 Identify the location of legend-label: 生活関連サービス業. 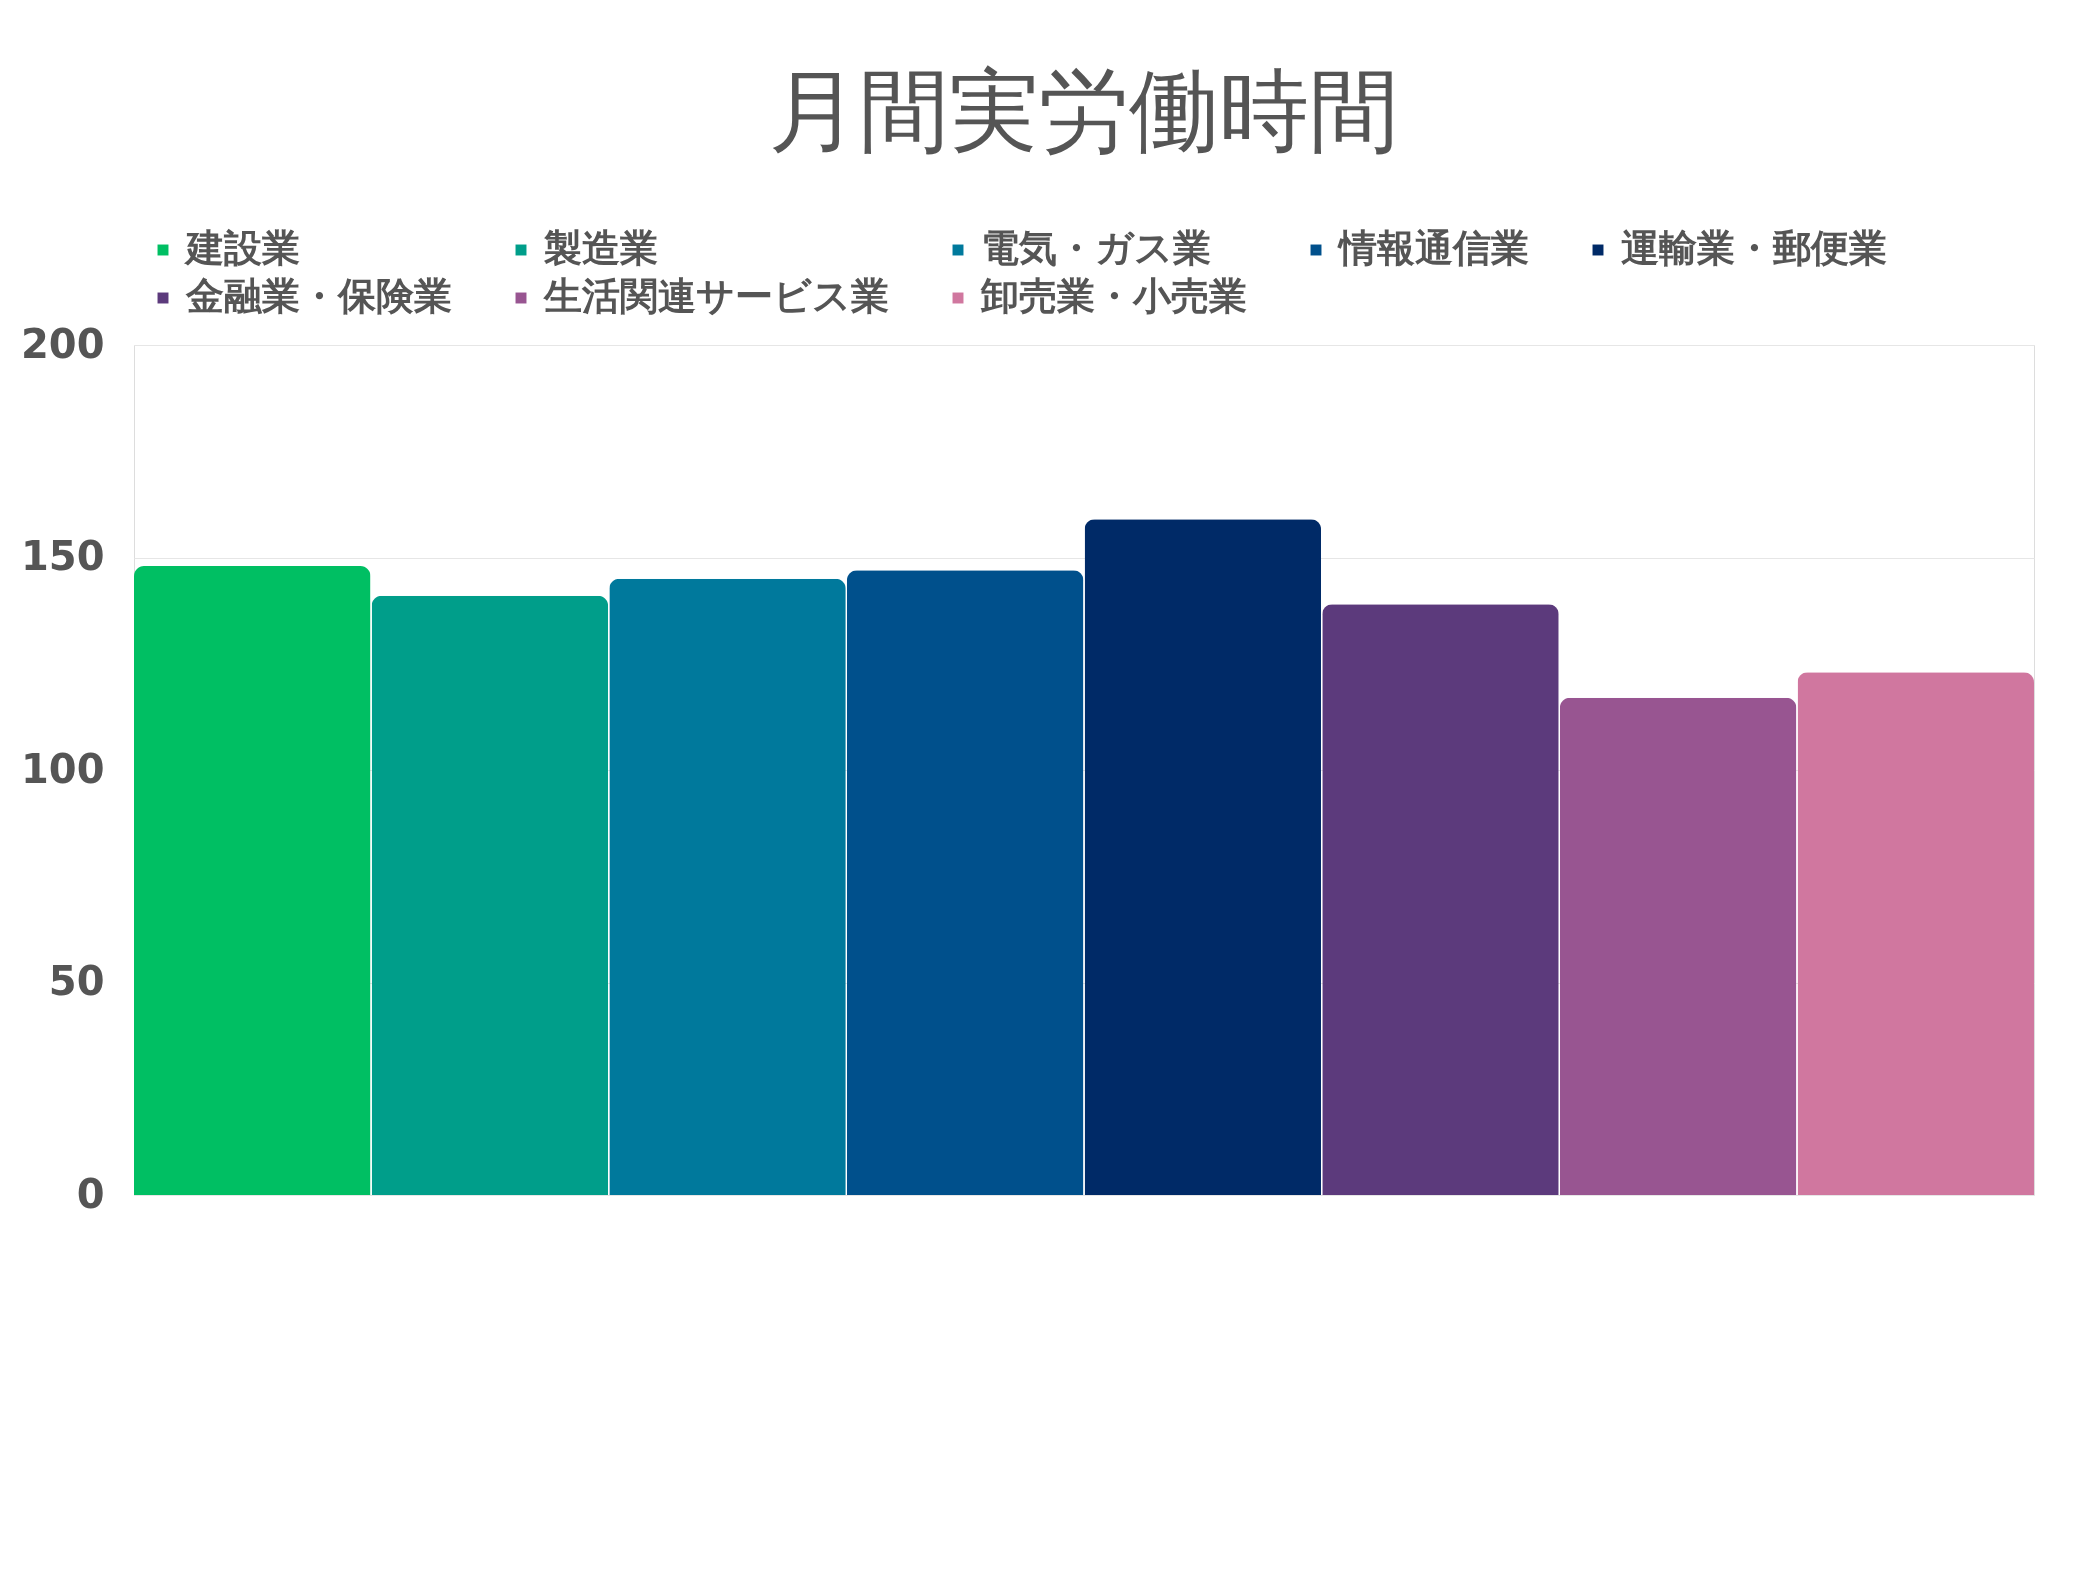
(716, 296).